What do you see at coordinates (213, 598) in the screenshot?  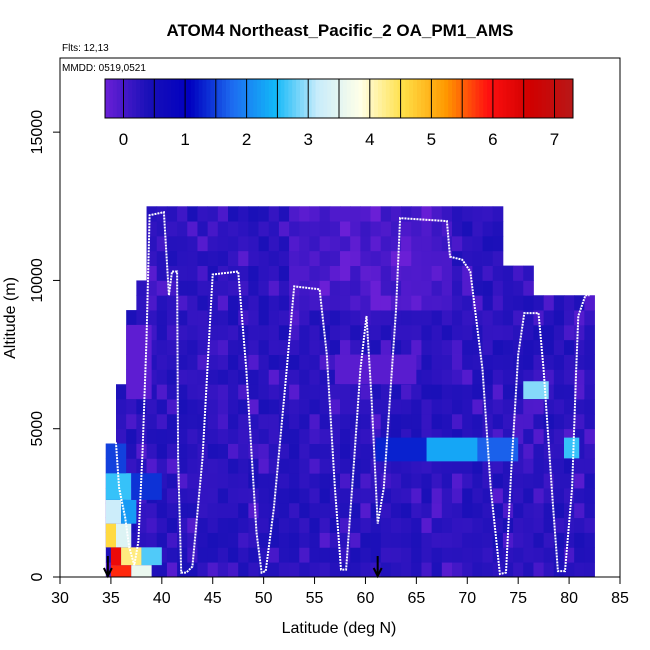 I see `x-tick-label: 45` at bounding box center [213, 598].